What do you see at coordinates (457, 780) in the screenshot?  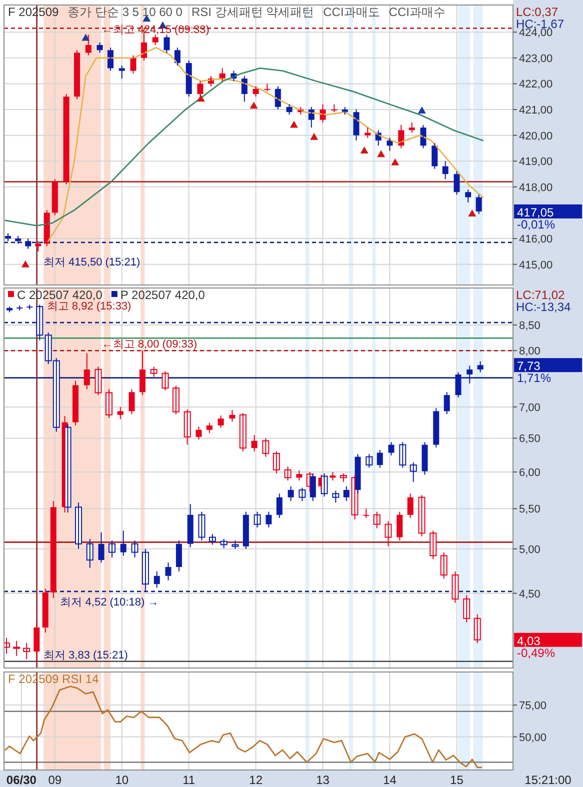 I see `x-tick-label: 15` at bounding box center [457, 780].